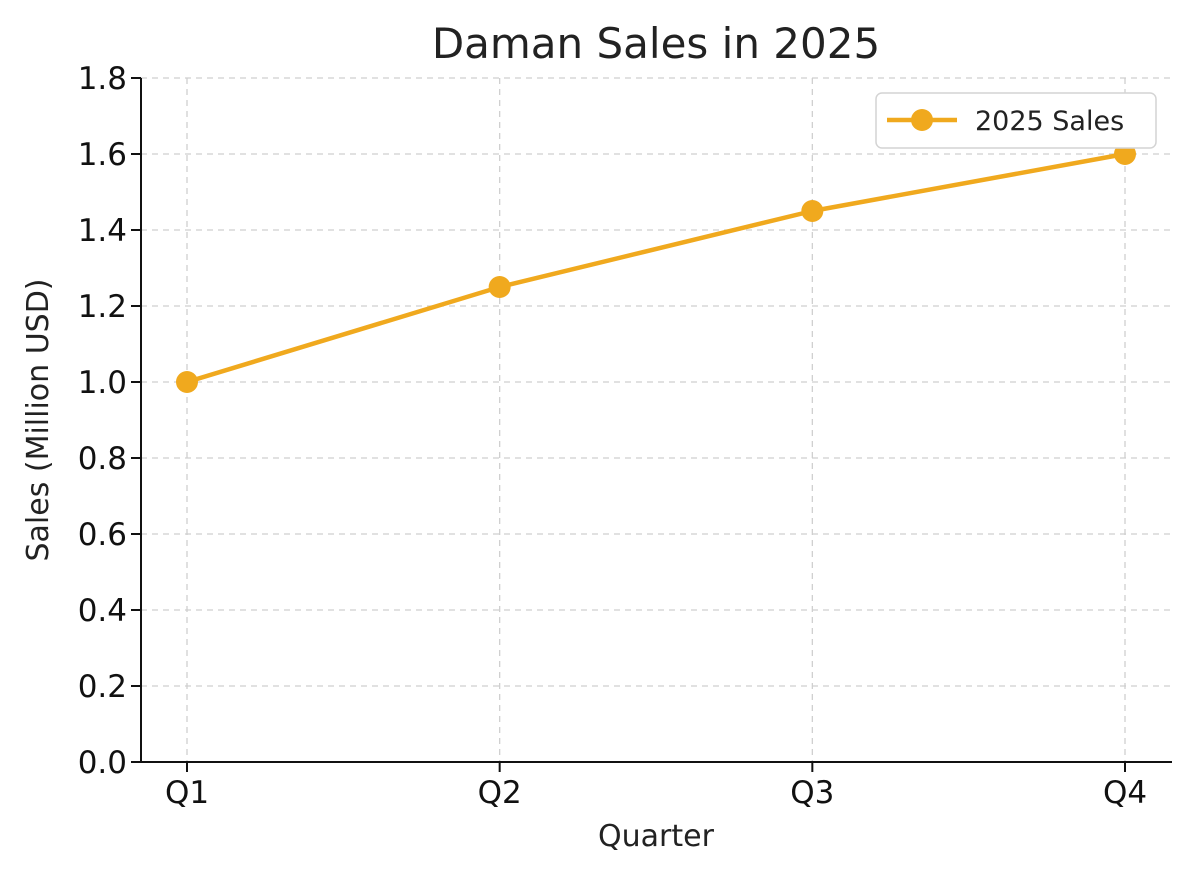 This screenshot has width=1194, height=880. What do you see at coordinates (656, 786) in the screenshot?
I see `x-ticks: Q1 Q2 Q3 Q4` at bounding box center [656, 786].